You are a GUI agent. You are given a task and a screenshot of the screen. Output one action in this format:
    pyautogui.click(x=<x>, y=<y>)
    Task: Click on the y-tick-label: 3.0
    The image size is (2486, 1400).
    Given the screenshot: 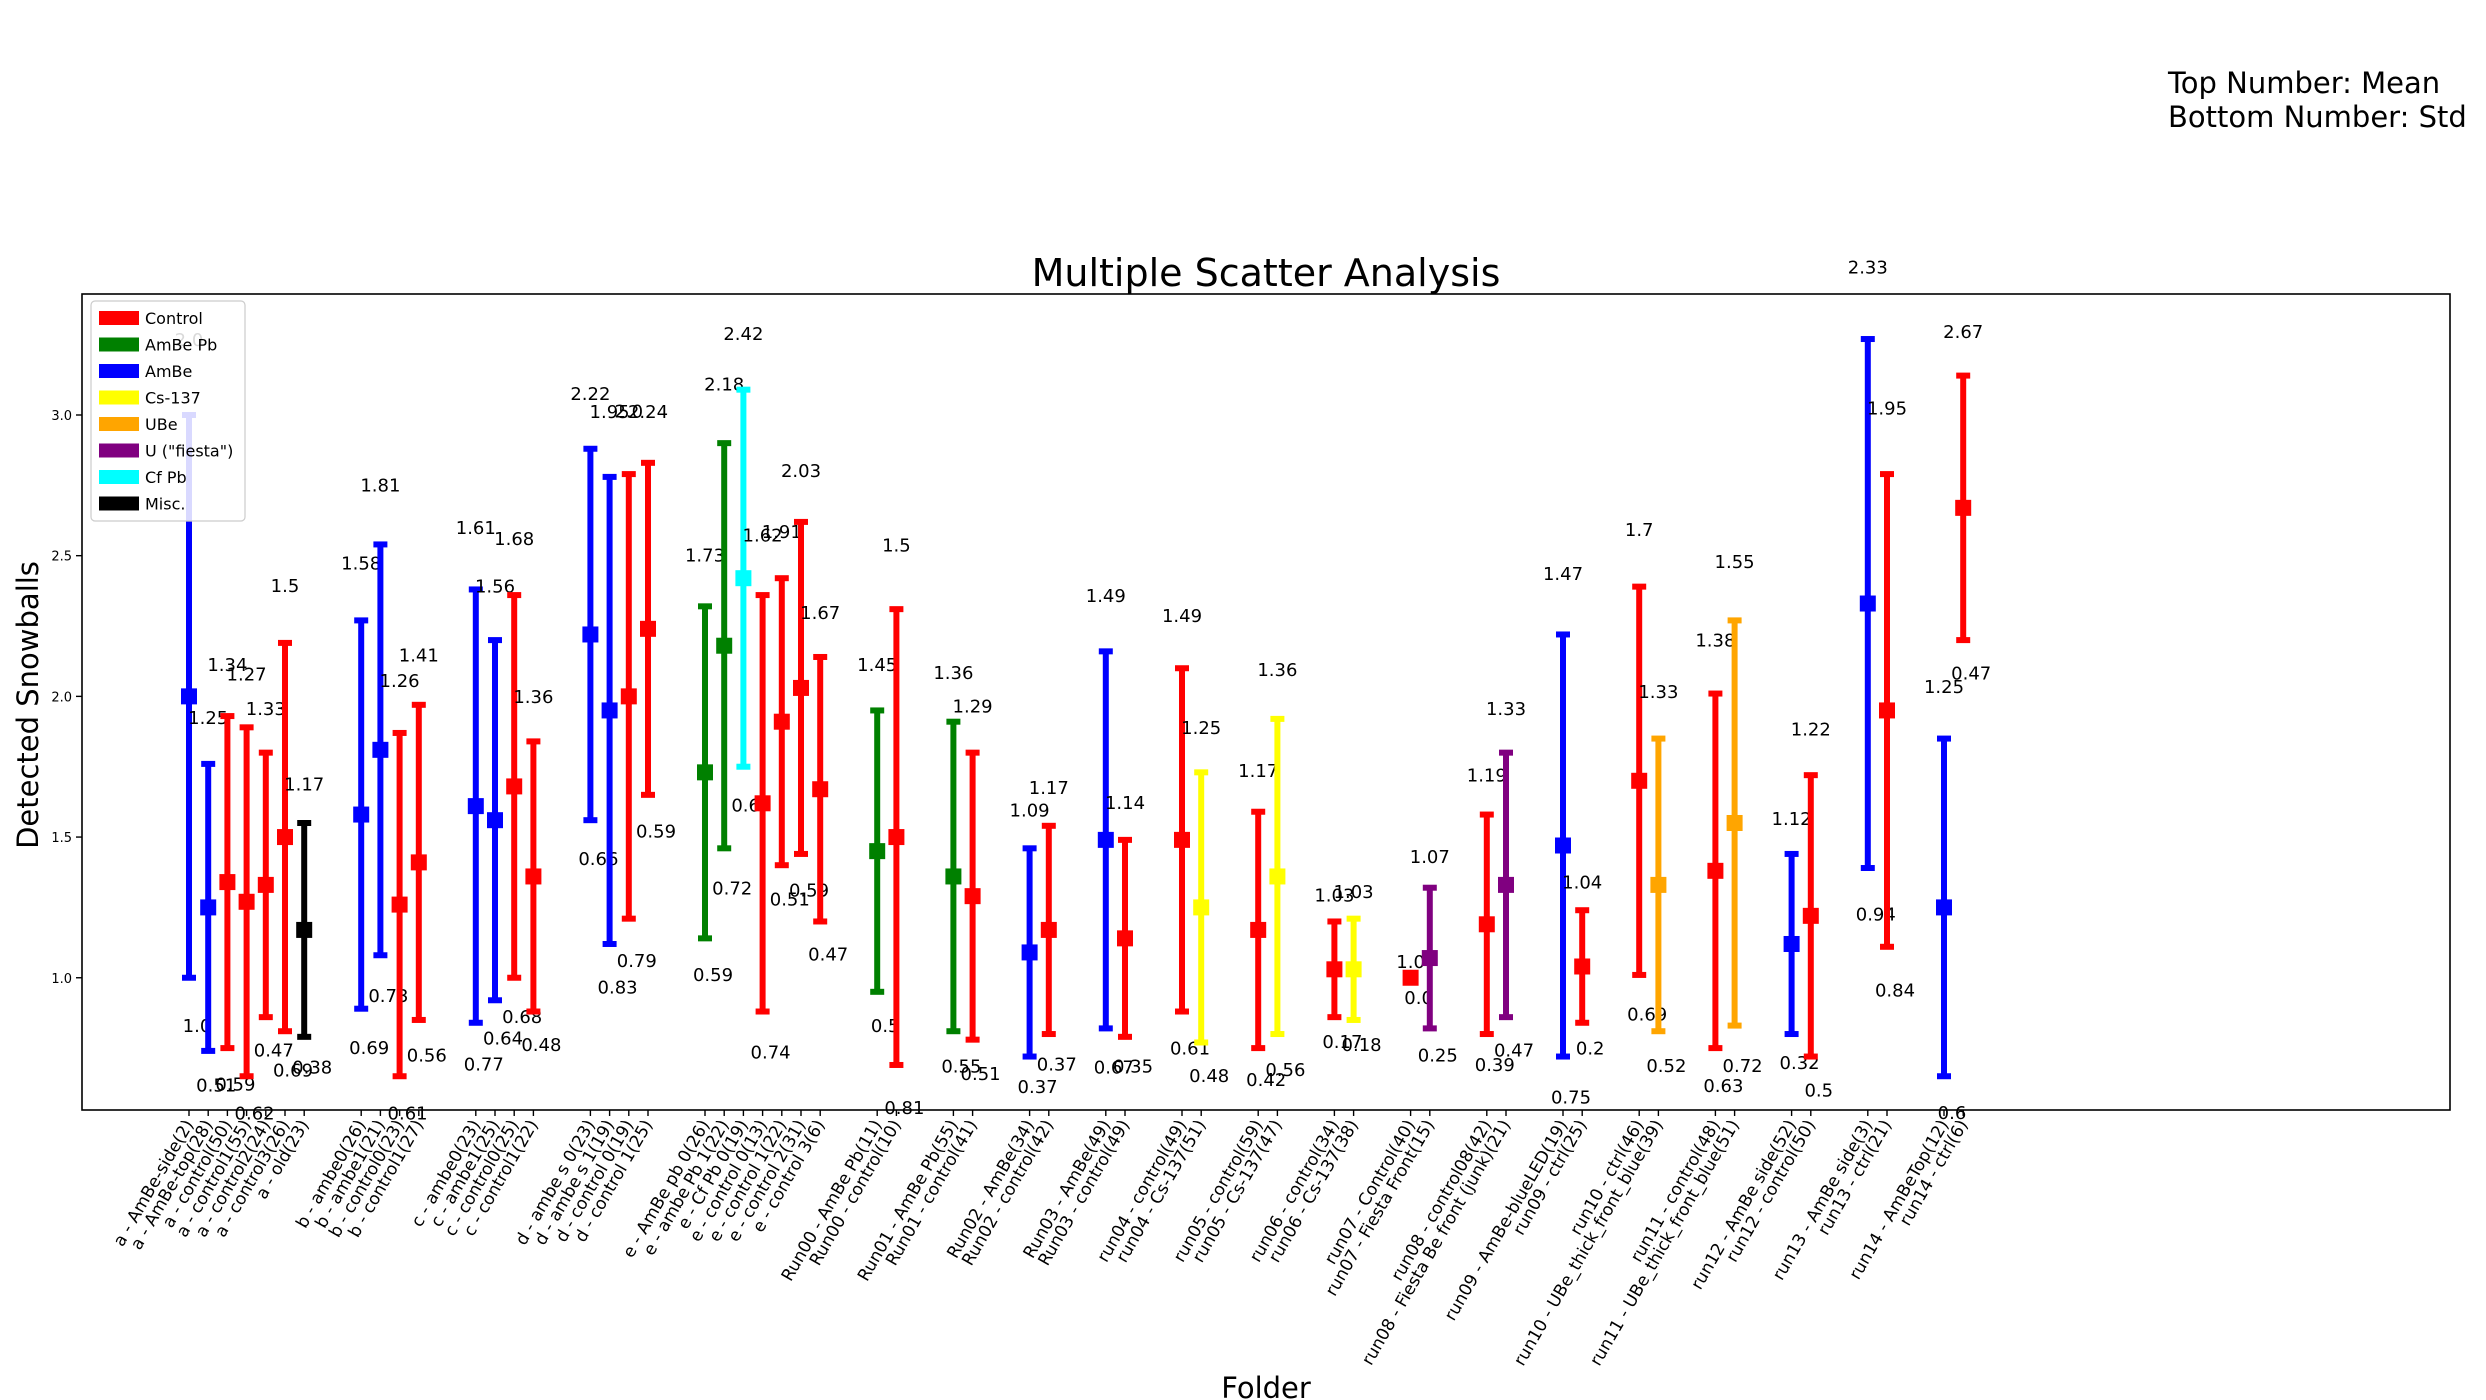 What is the action you would take?
    pyautogui.click(x=61, y=416)
    